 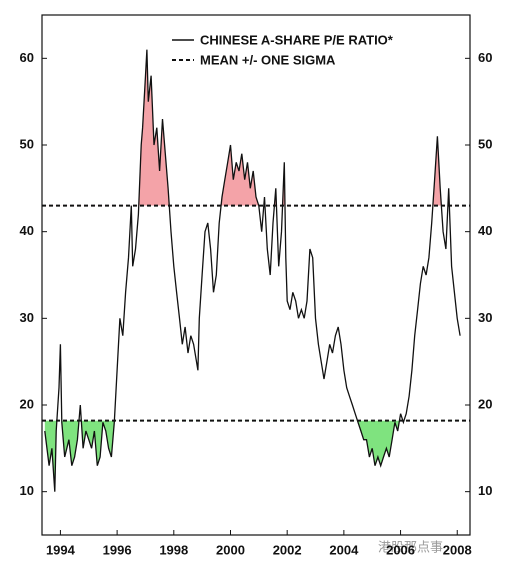 What do you see at coordinates (61, 549) in the screenshot?
I see `x-tick-label: 1994` at bounding box center [61, 549].